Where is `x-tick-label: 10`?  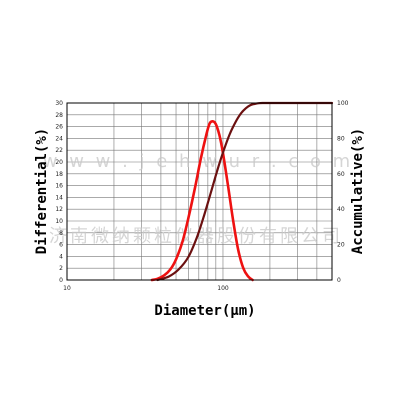 x-tick-label: 10 is located at coordinates (67, 288).